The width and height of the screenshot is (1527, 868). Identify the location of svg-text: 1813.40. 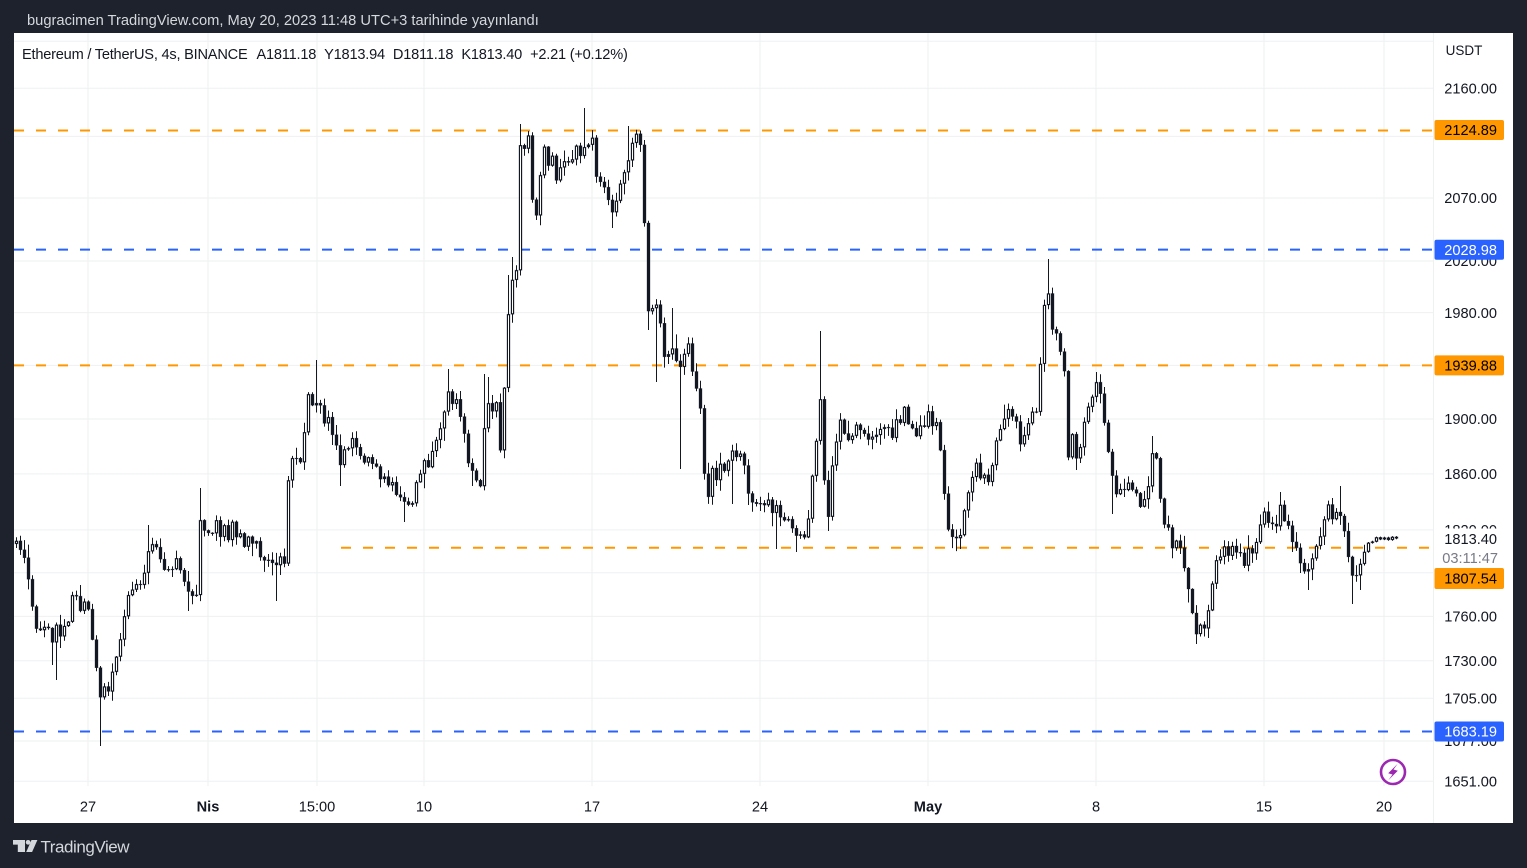
(1470, 540).